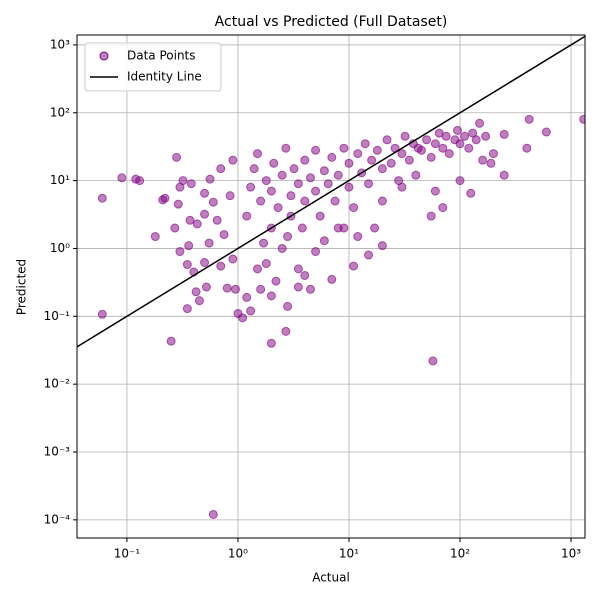 The height and width of the screenshot is (604, 600). I want to click on y-tick-label: 10³, so click(60, 44).